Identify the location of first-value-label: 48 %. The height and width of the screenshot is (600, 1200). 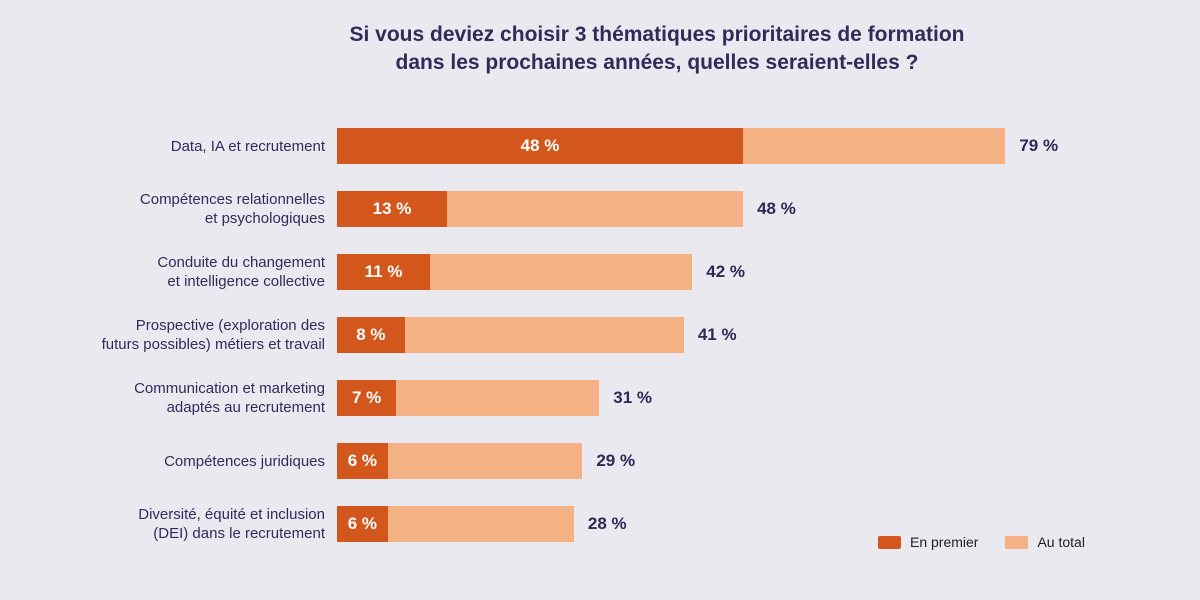
(540, 145).